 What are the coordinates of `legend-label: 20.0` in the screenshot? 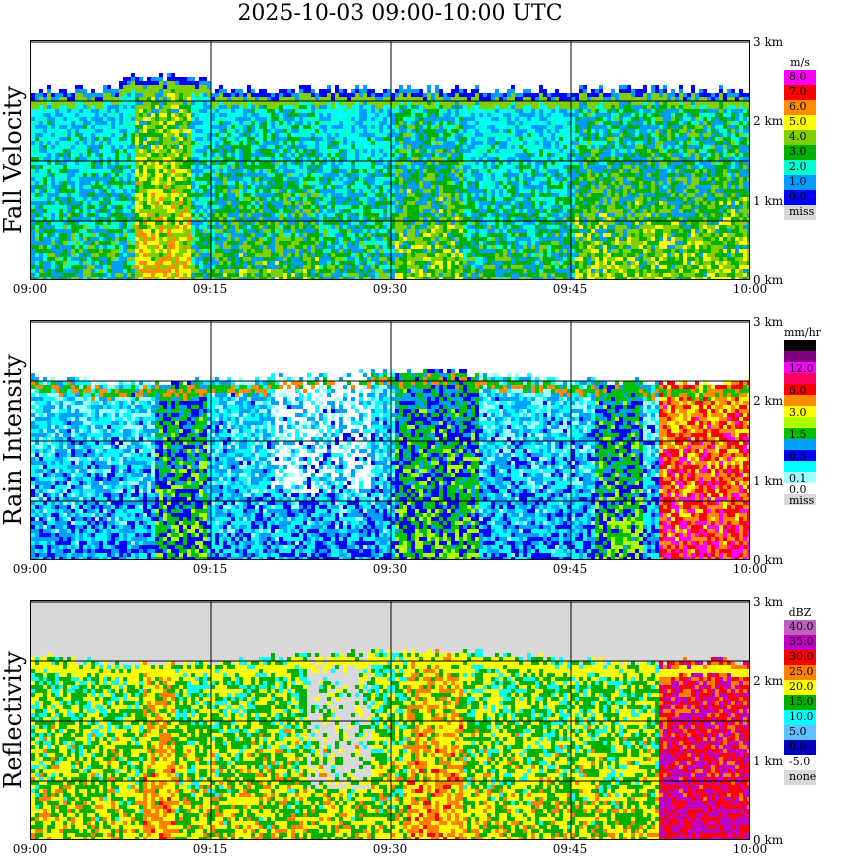 It's located at (801, 686).